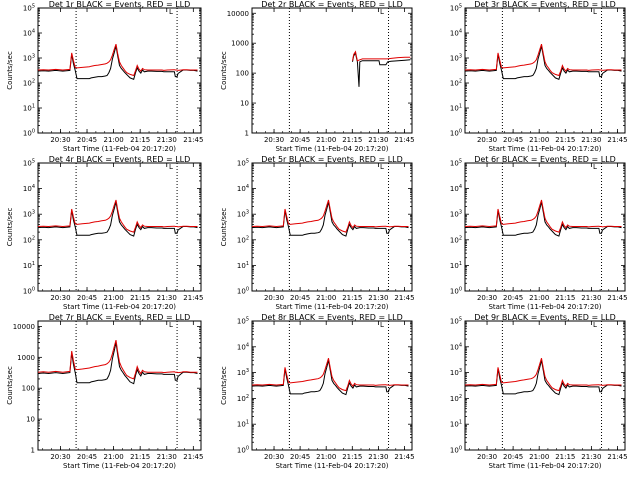 The height and width of the screenshot is (480, 640). Describe the element at coordinates (120, 159) in the screenshot. I see `panel-title: Det 4r BLACK = Events, RED = LLD` at that location.